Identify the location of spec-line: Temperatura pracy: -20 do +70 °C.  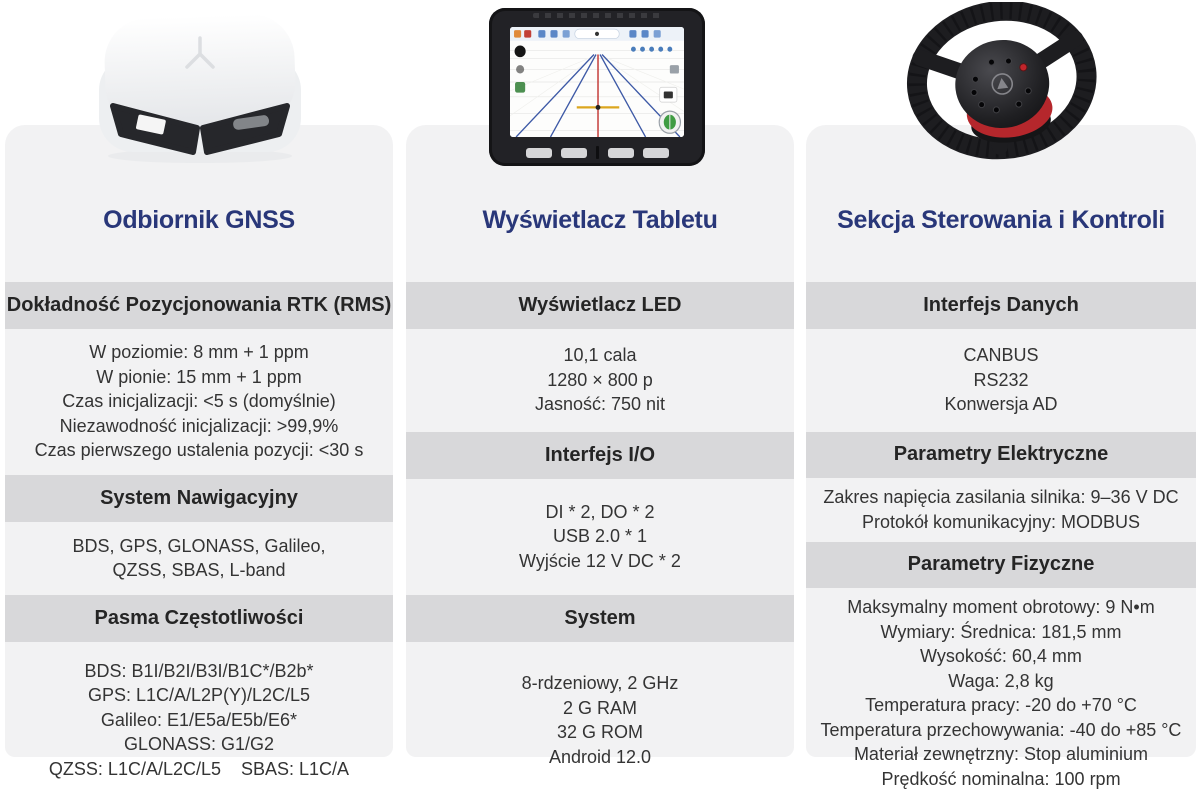
(1001, 705).